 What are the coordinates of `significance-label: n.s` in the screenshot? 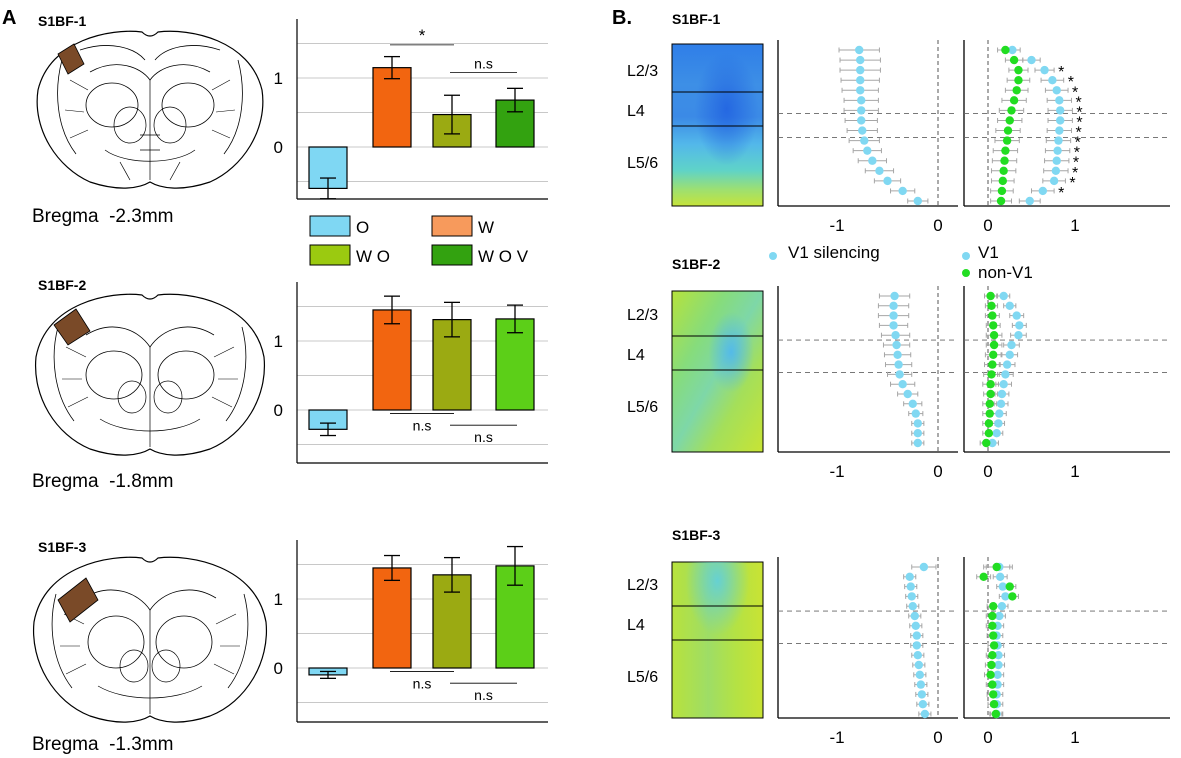 It's located at (422, 683).